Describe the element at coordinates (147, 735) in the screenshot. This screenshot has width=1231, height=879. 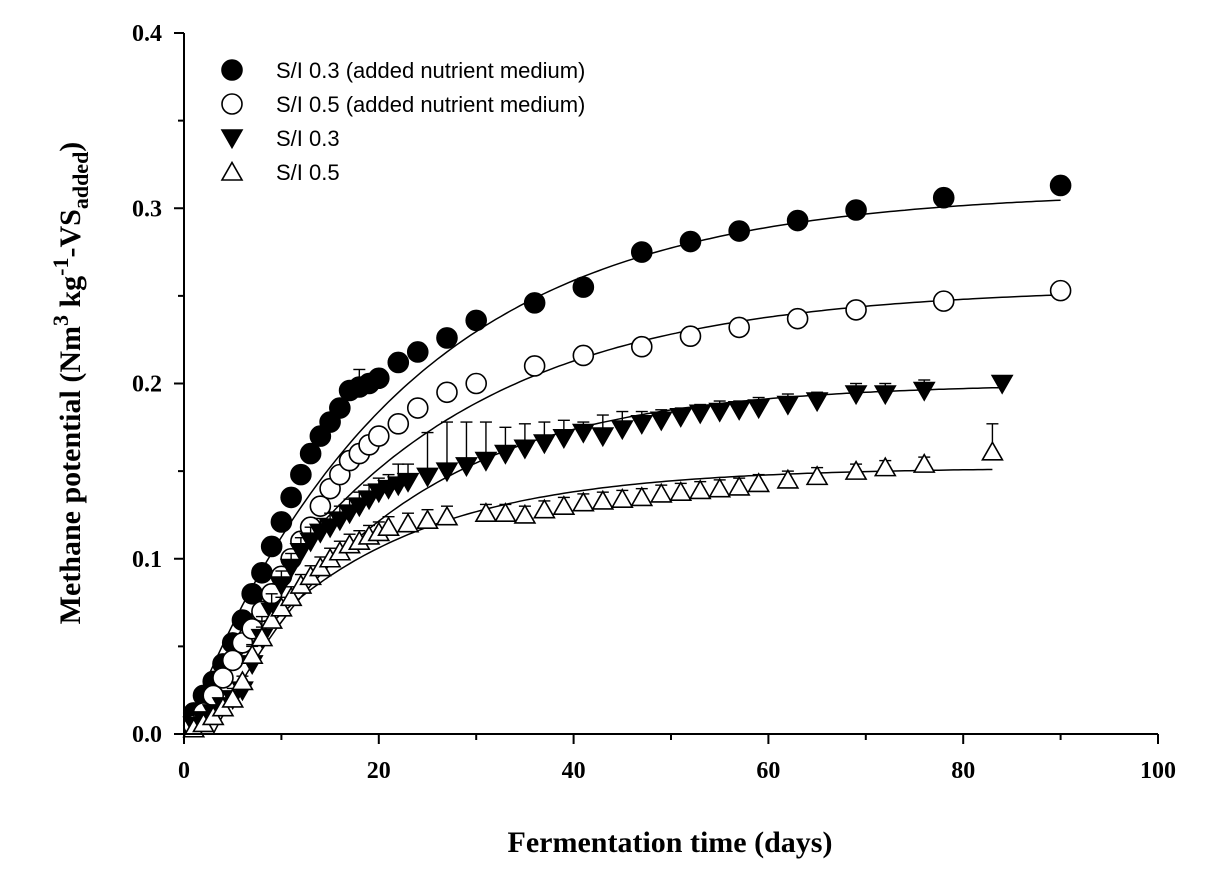
I see `y-tick-label: 0.0` at that location.